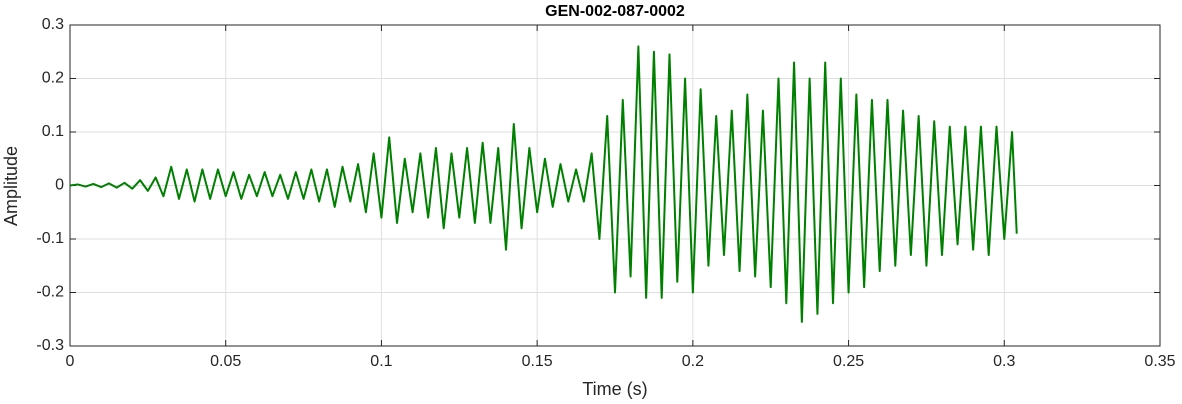  Describe the element at coordinates (53, 78) in the screenshot. I see `y-tick-label: 0.2` at that location.